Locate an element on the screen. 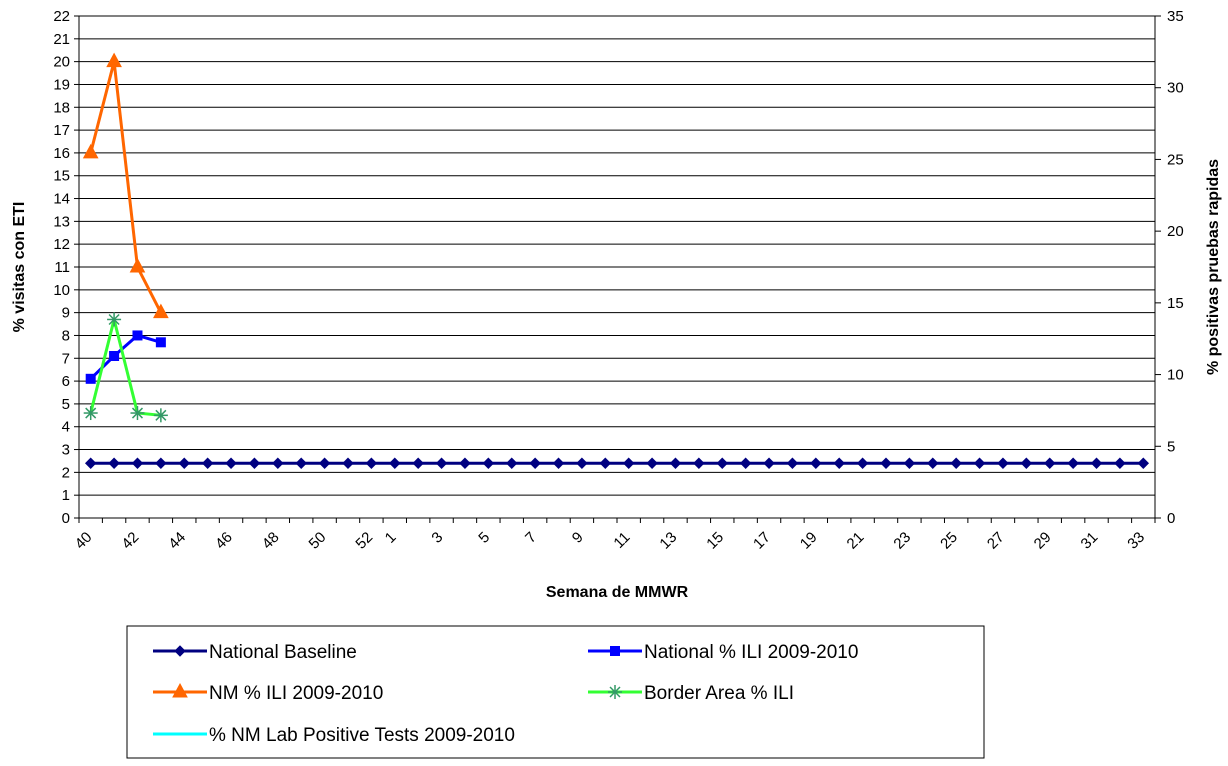 The image size is (1228, 766). y2-tick-label: 0 is located at coordinates (1171, 518).